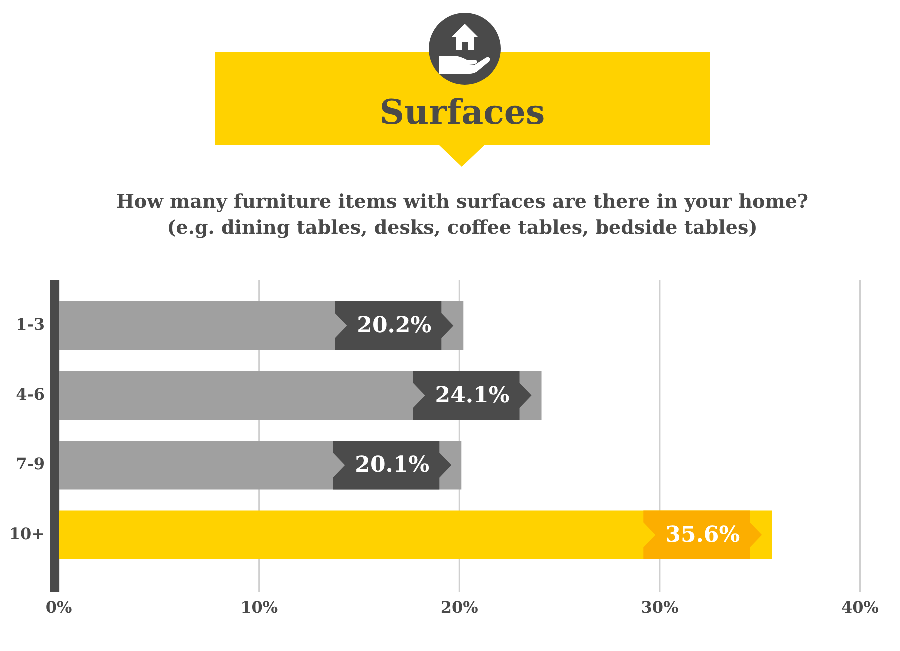  What do you see at coordinates (392, 465) in the screenshot?
I see `data-label: 20.1%` at bounding box center [392, 465].